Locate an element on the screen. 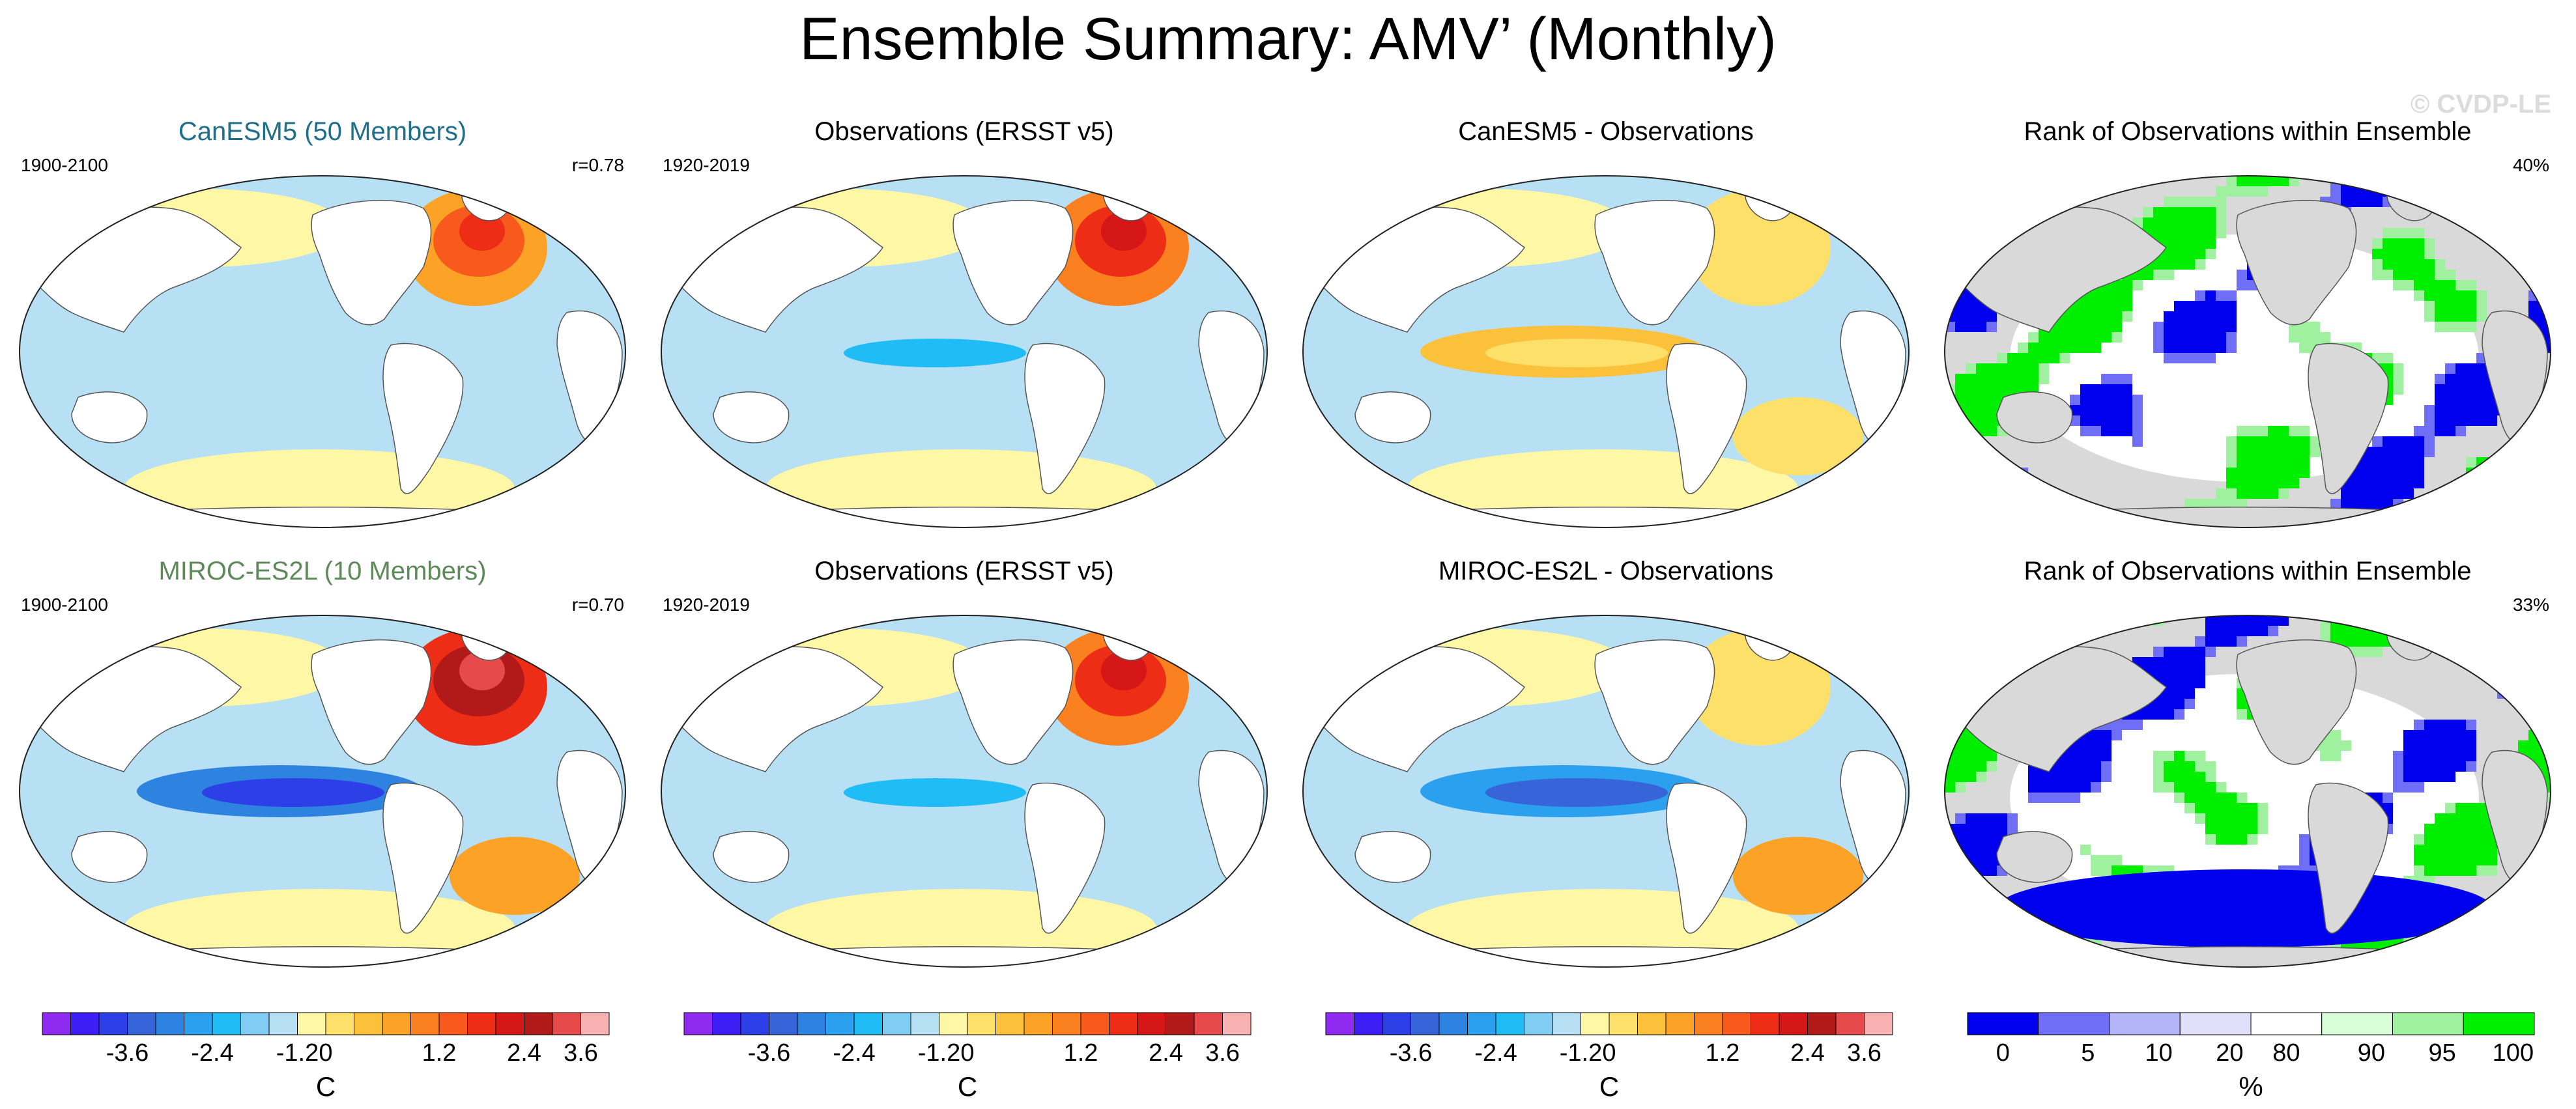 The width and height of the screenshot is (2576, 1109). colorbar-tick-label: 1.2 is located at coordinates (439, 1053).